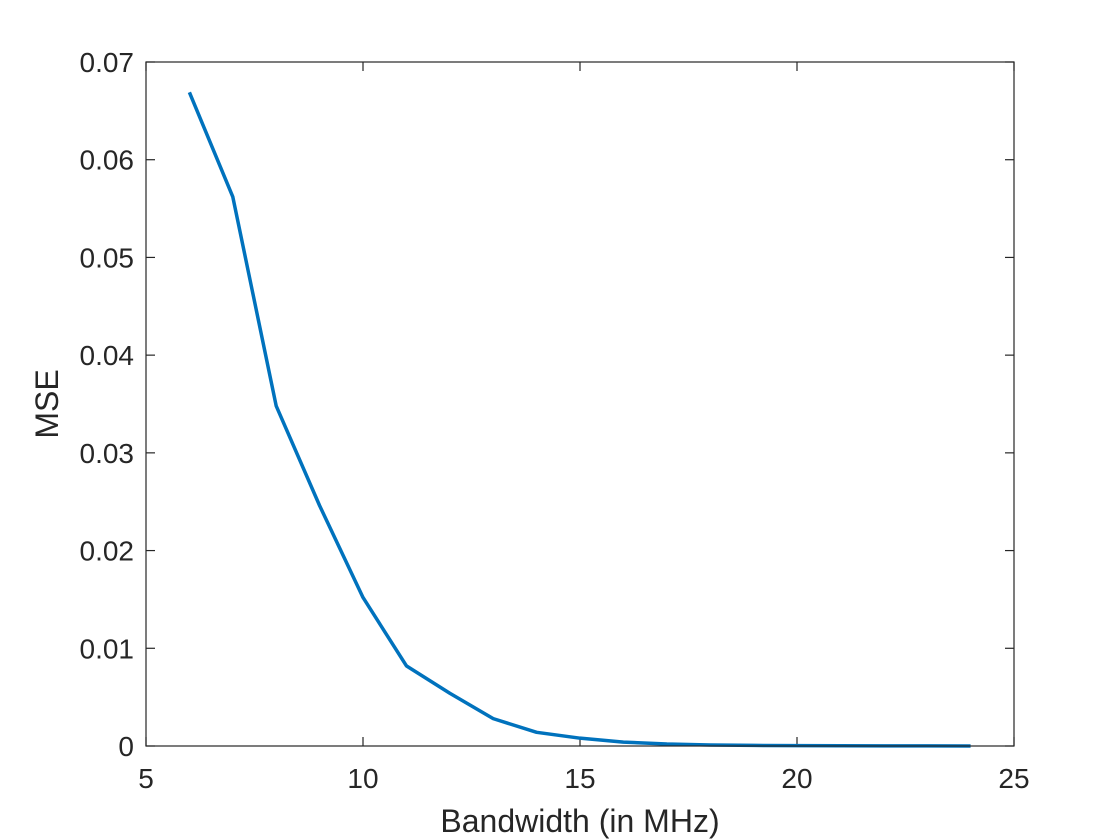  I want to click on x-axis-label: Bandwidth (in MHz), so click(579, 821).